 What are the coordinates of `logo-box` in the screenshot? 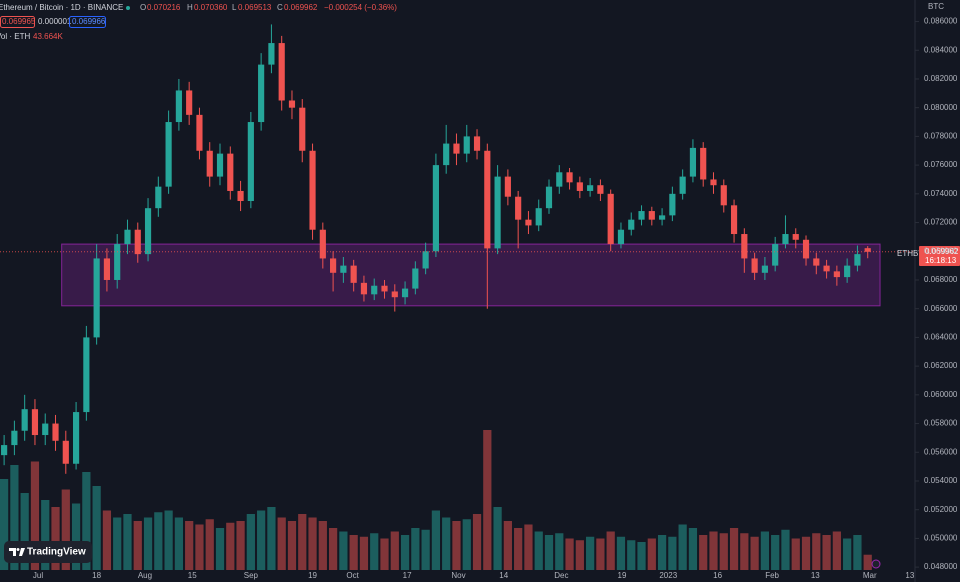 It's located at (48, 552).